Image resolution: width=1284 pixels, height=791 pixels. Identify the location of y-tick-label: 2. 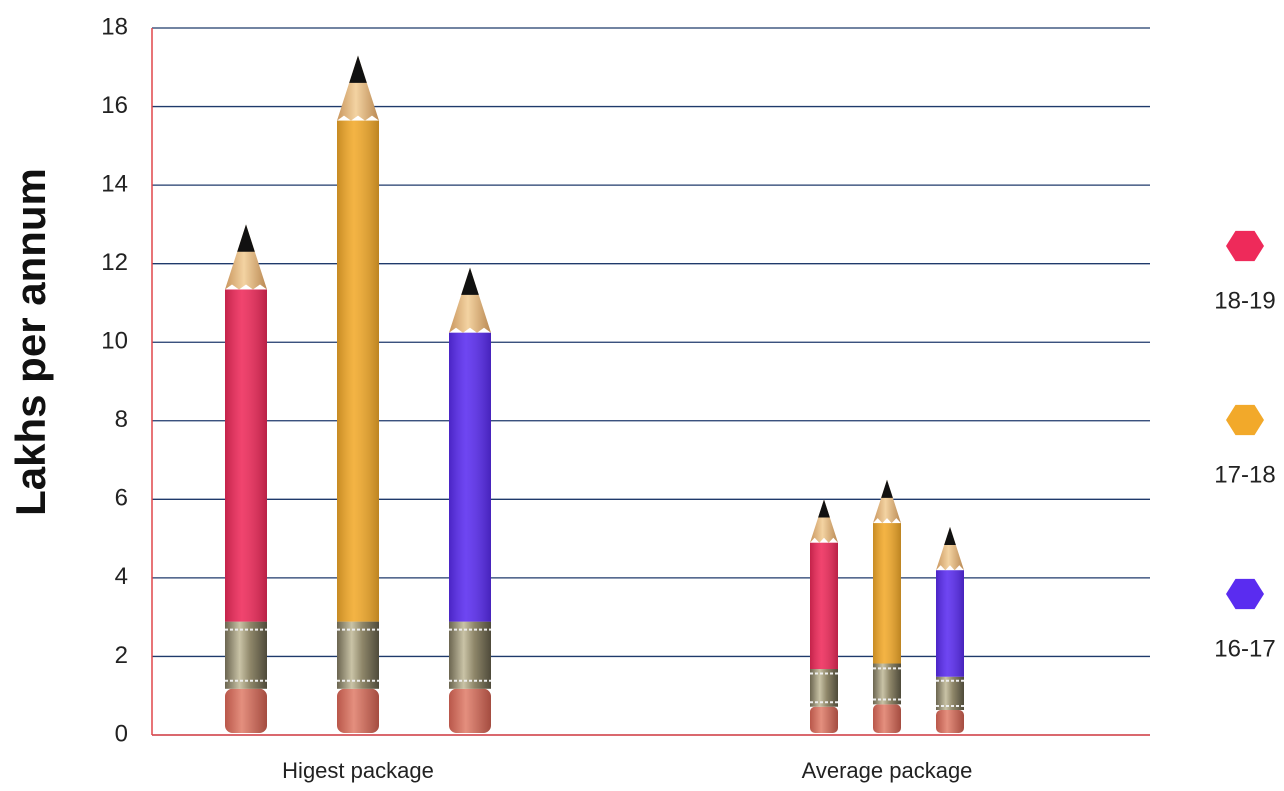
(121, 655).